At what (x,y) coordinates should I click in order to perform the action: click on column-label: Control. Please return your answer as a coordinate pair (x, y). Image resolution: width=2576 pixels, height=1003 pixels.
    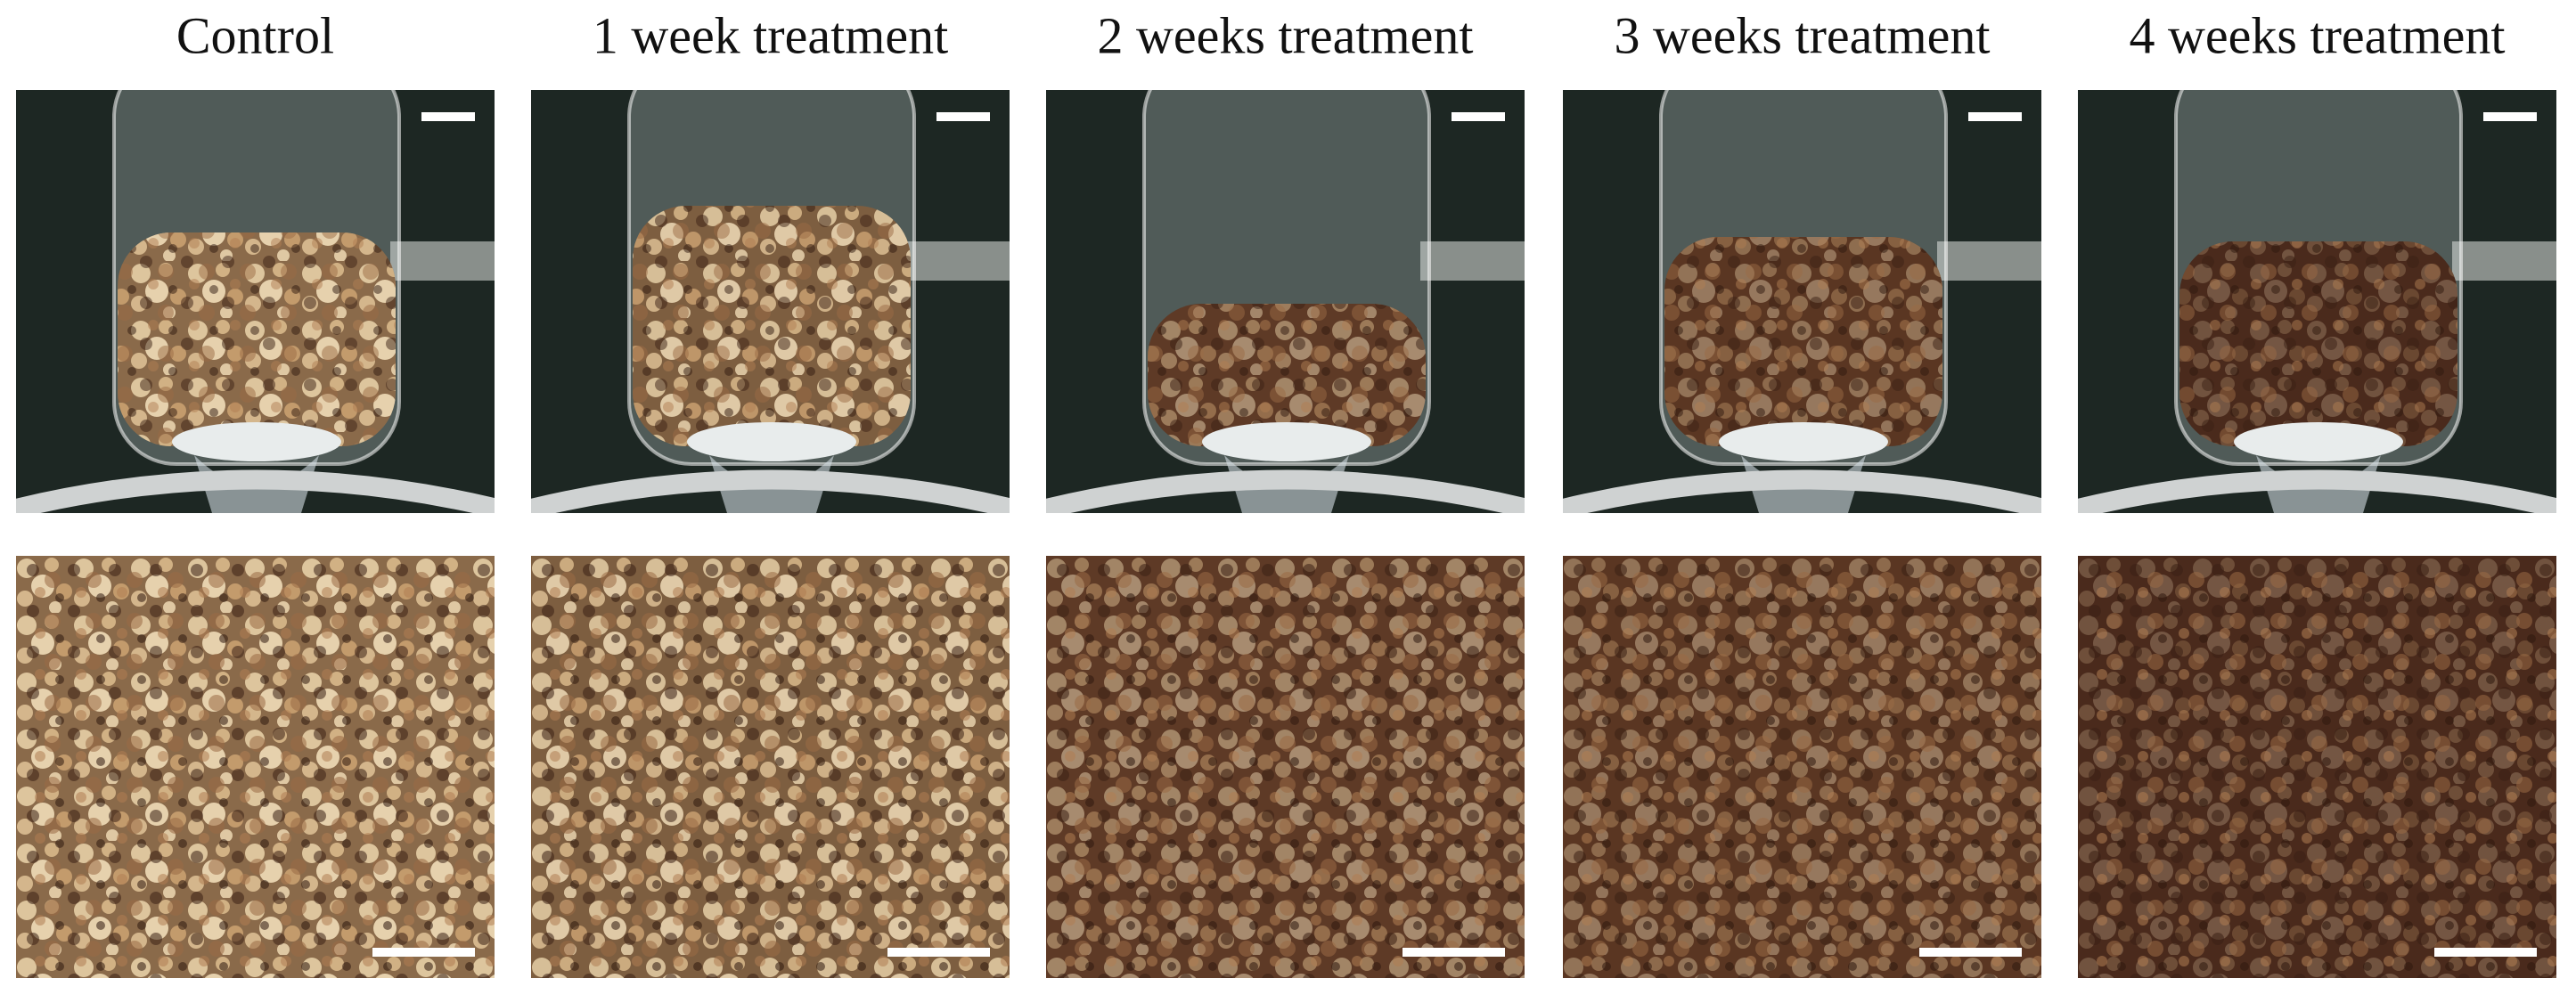
    Looking at the image, I should click on (255, 35).